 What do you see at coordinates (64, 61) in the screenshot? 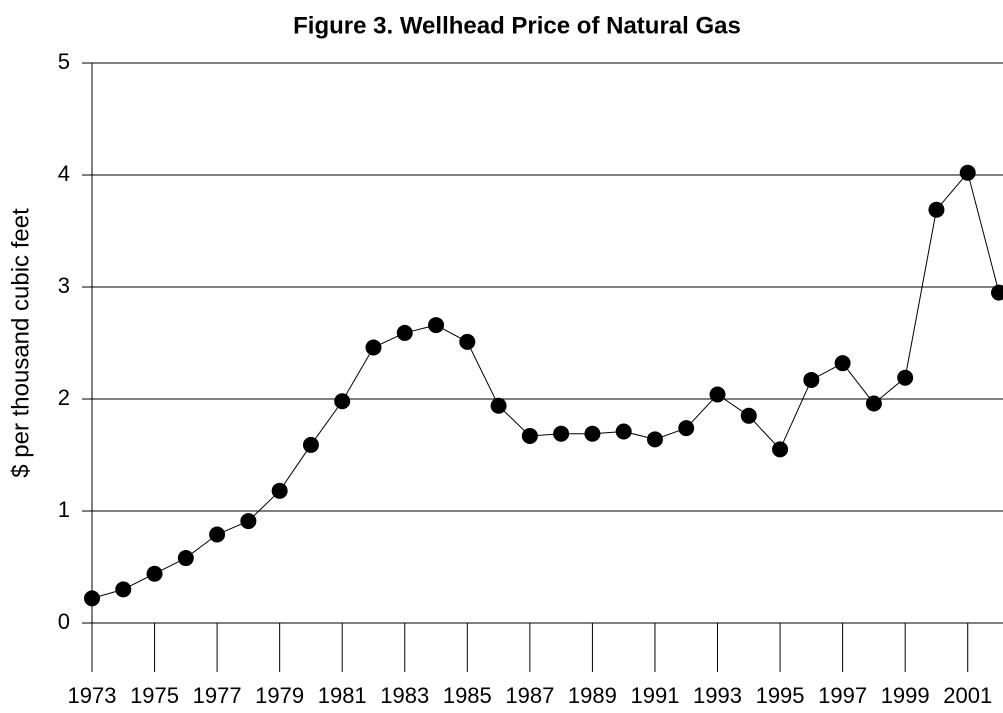
I see `y-tick-label: 5` at bounding box center [64, 61].